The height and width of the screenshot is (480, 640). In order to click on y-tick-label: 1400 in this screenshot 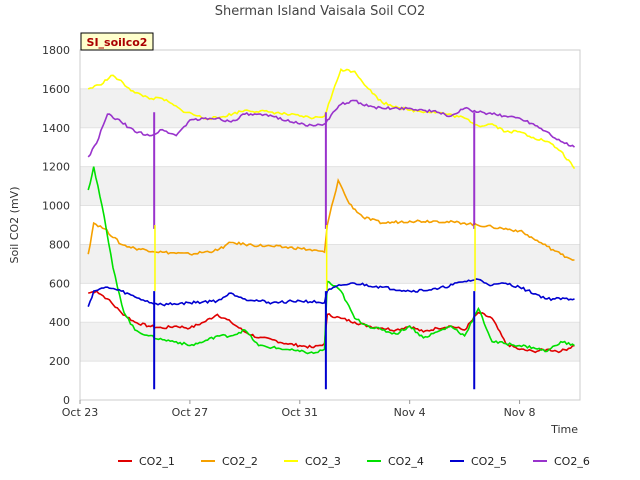, I will do `click(56, 128)`.